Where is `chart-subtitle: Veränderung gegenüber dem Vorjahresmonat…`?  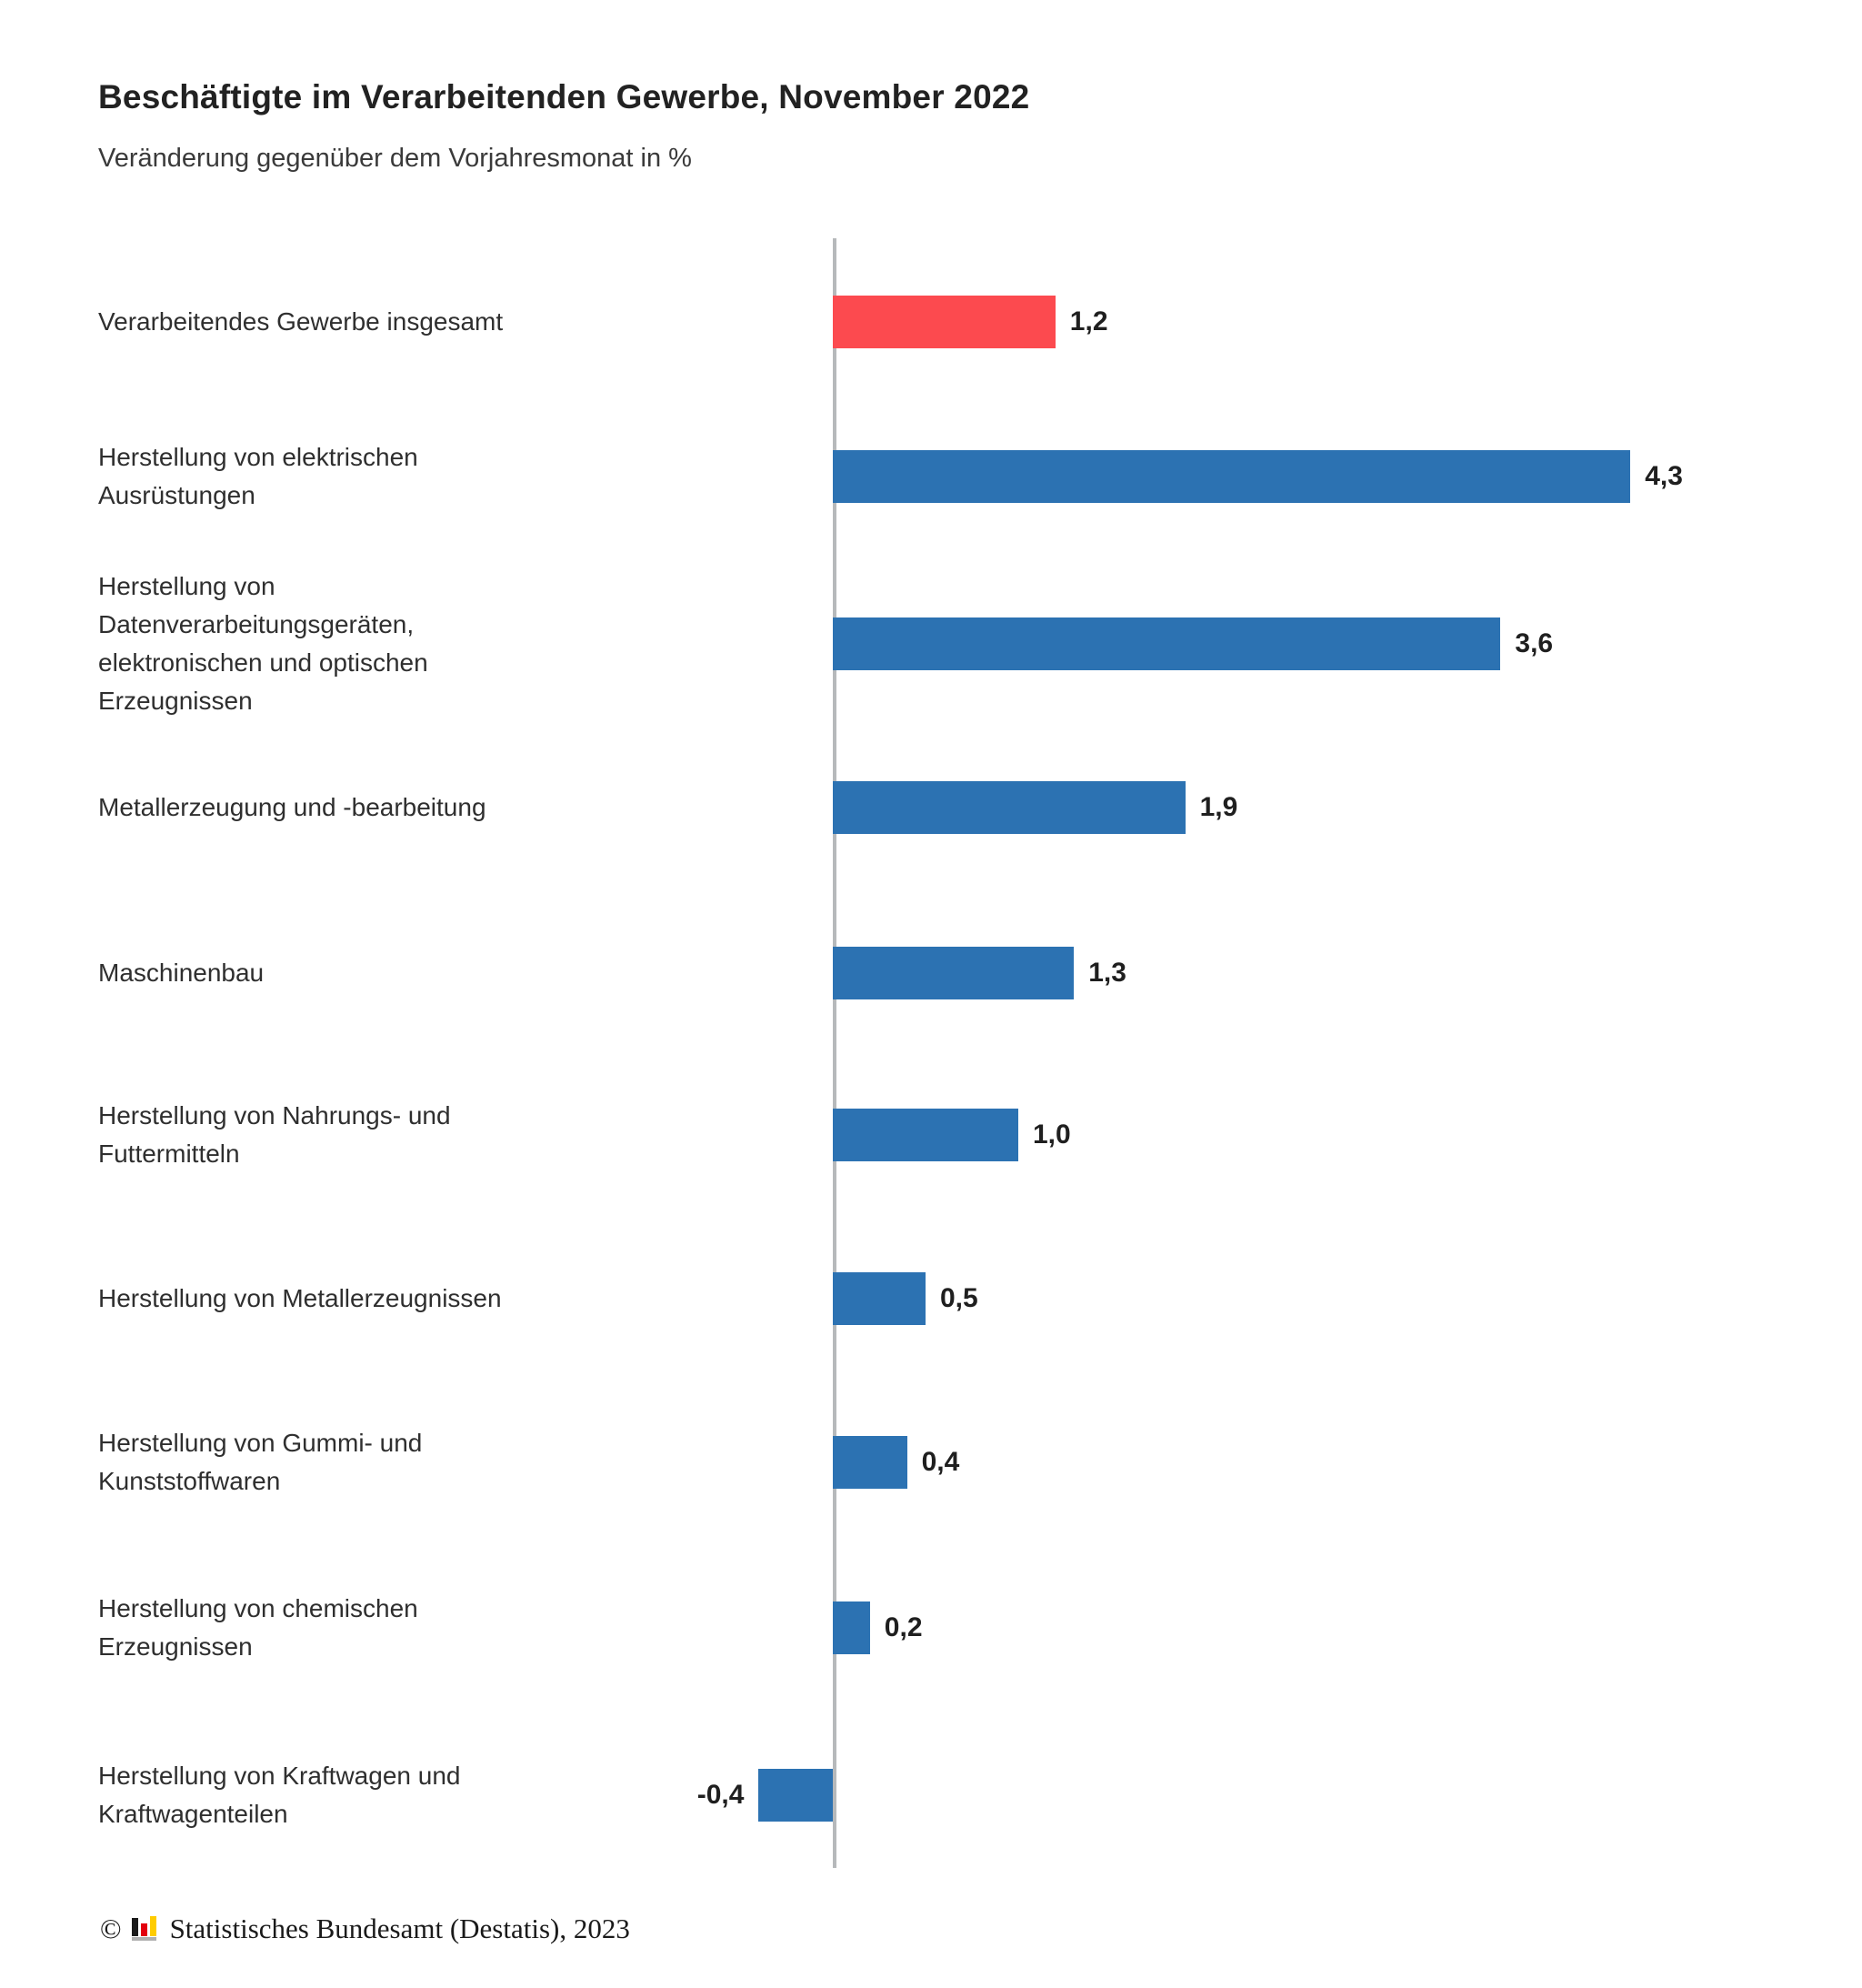
chart-subtitle: Veränderung gegenüber dem Vorjahresmonat… is located at coordinates (395, 158).